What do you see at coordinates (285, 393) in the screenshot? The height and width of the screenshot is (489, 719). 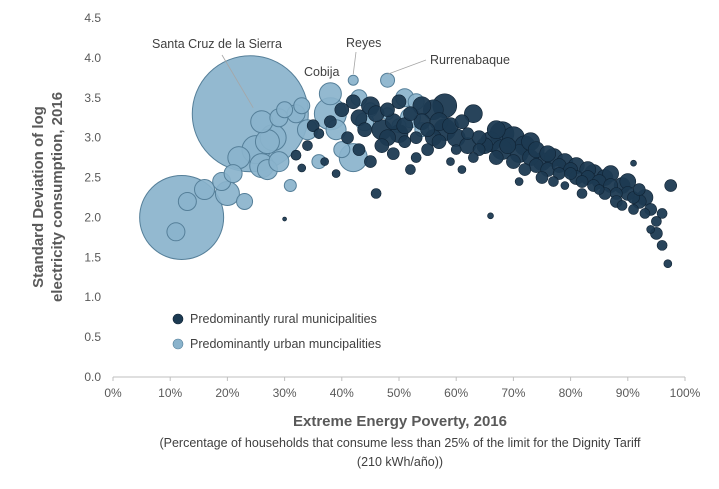 I see `x-tick-label: 30%` at bounding box center [285, 393].